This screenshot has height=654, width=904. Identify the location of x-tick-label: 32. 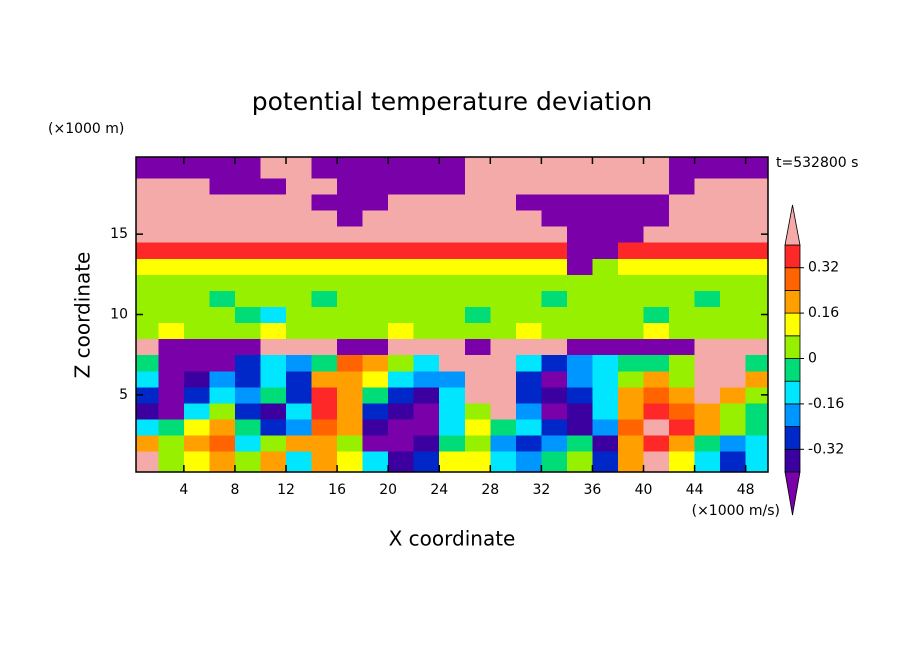
(541, 490).